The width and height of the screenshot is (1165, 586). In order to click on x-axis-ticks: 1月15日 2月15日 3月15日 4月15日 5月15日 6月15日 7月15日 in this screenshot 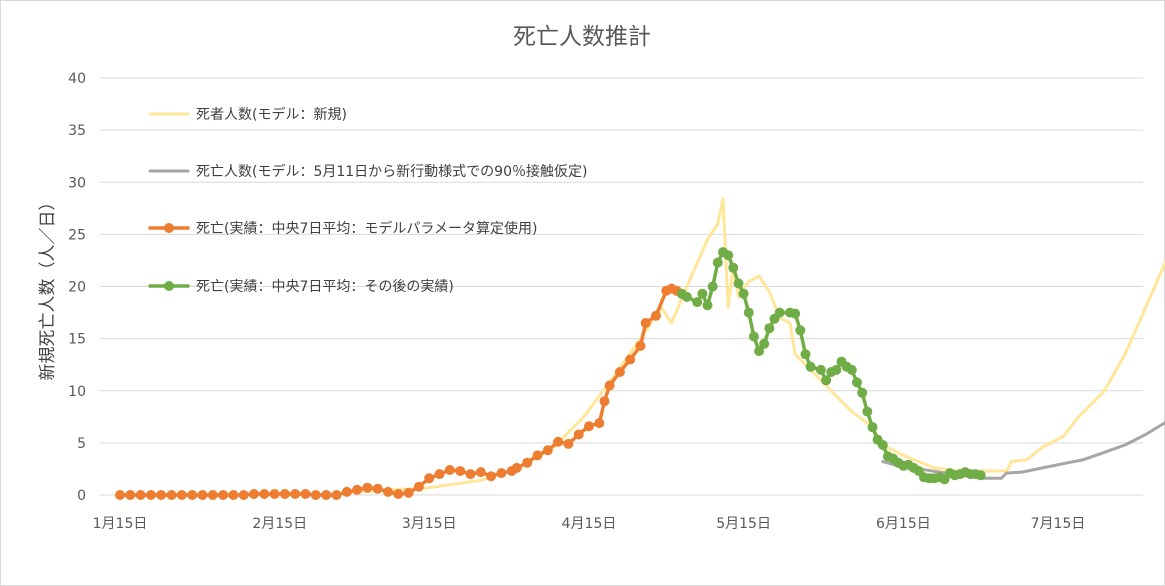, I will do `click(589, 524)`.